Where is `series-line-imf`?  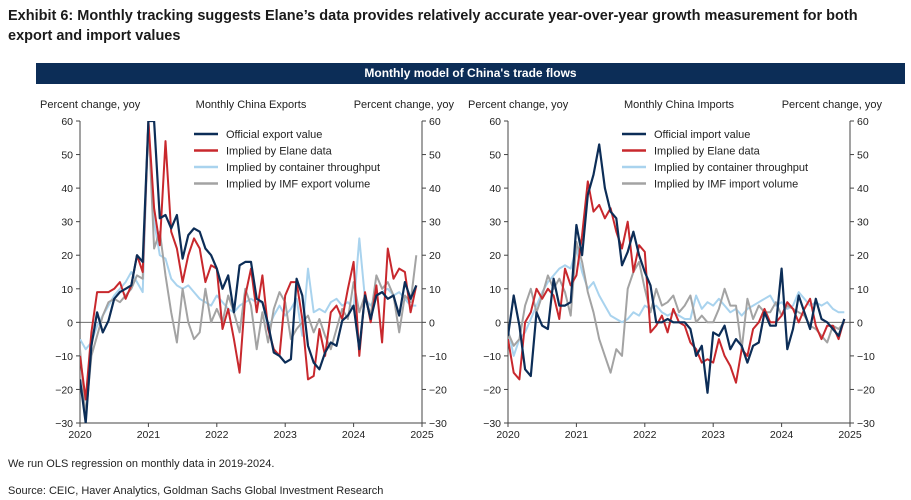 series-line-imf is located at coordinates (677, 307).